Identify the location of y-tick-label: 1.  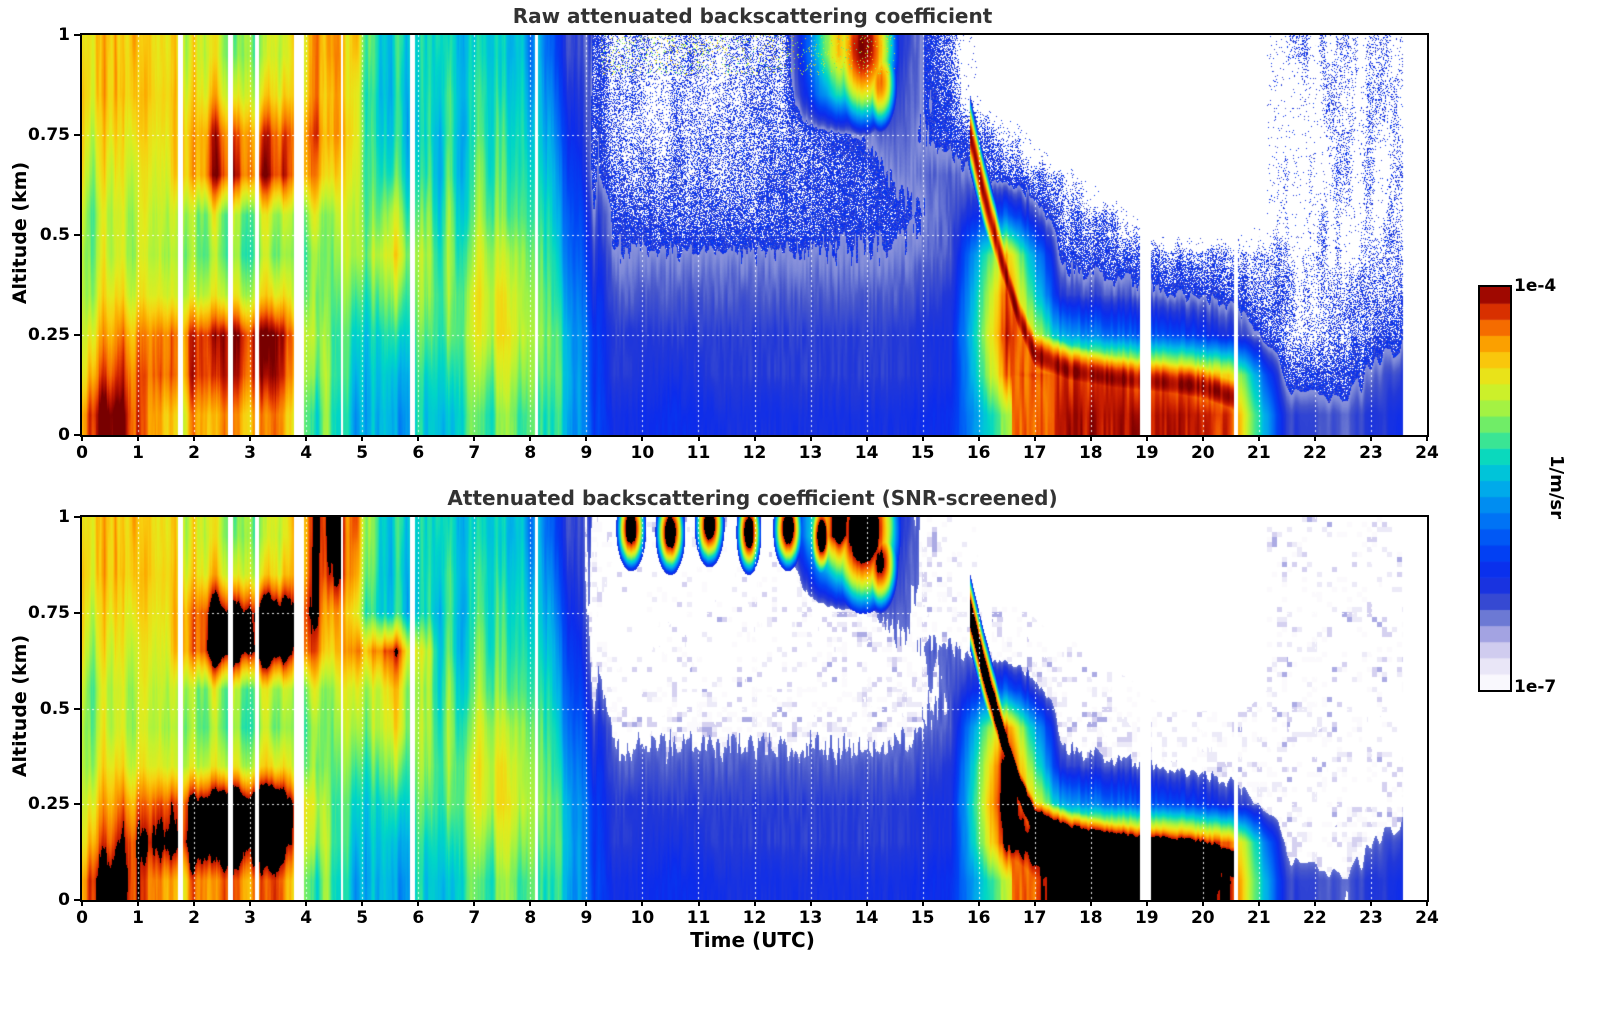
(64, 35).